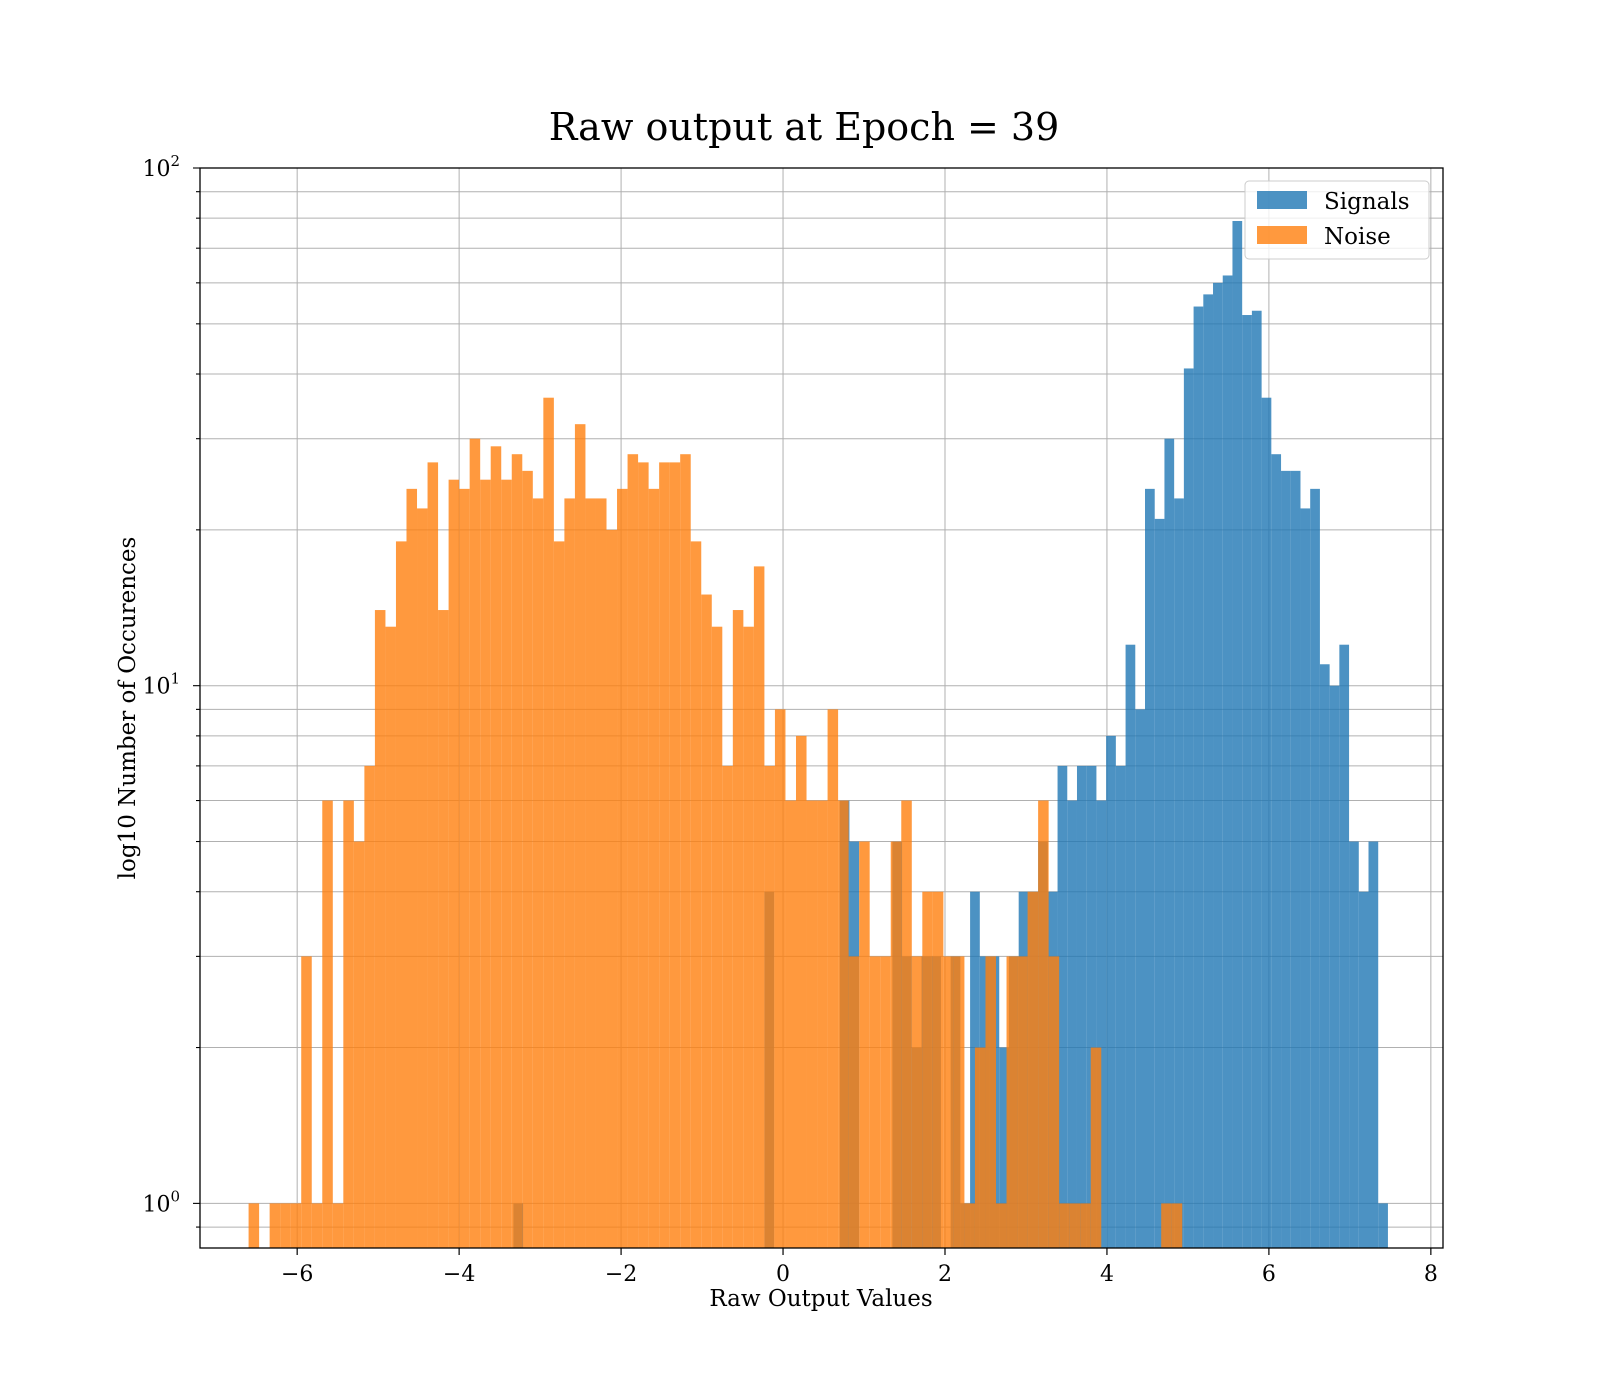 This screenshot has height=1400, width=1600. What do you see at coordinates (783, 1274) in the screenshot?
I see `x-tick-label: 0` at bounding box center [783, 1274].